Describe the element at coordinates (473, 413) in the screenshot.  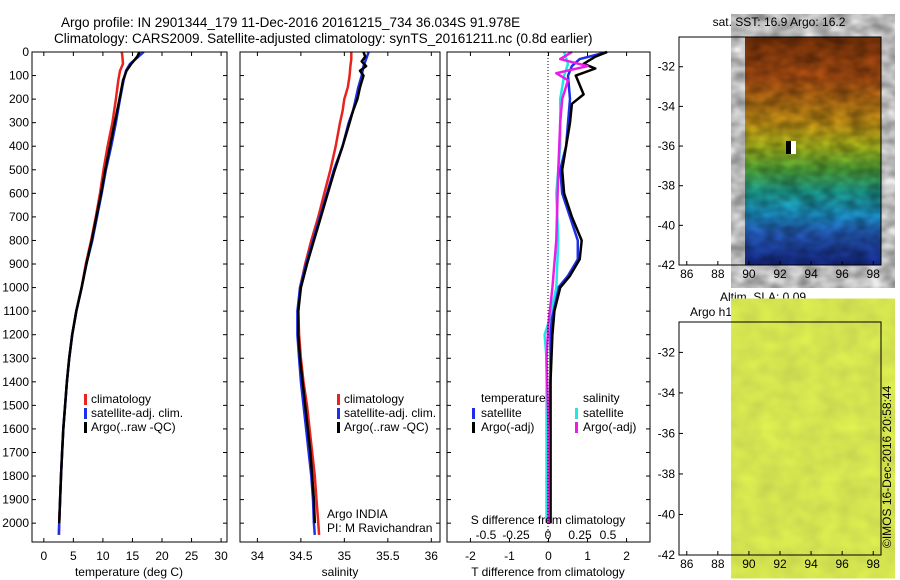
I see `legend-swatch-t-satellite` at that location.